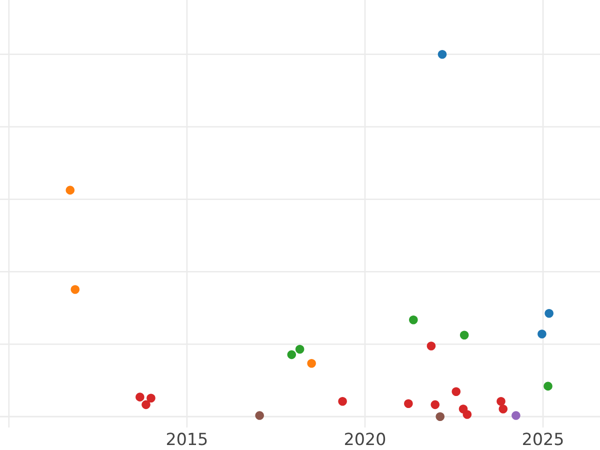 Image resolution: width=600 pixels, height=450 pixels. I want to click on x-tick-label: 2015, so click(186, 439).